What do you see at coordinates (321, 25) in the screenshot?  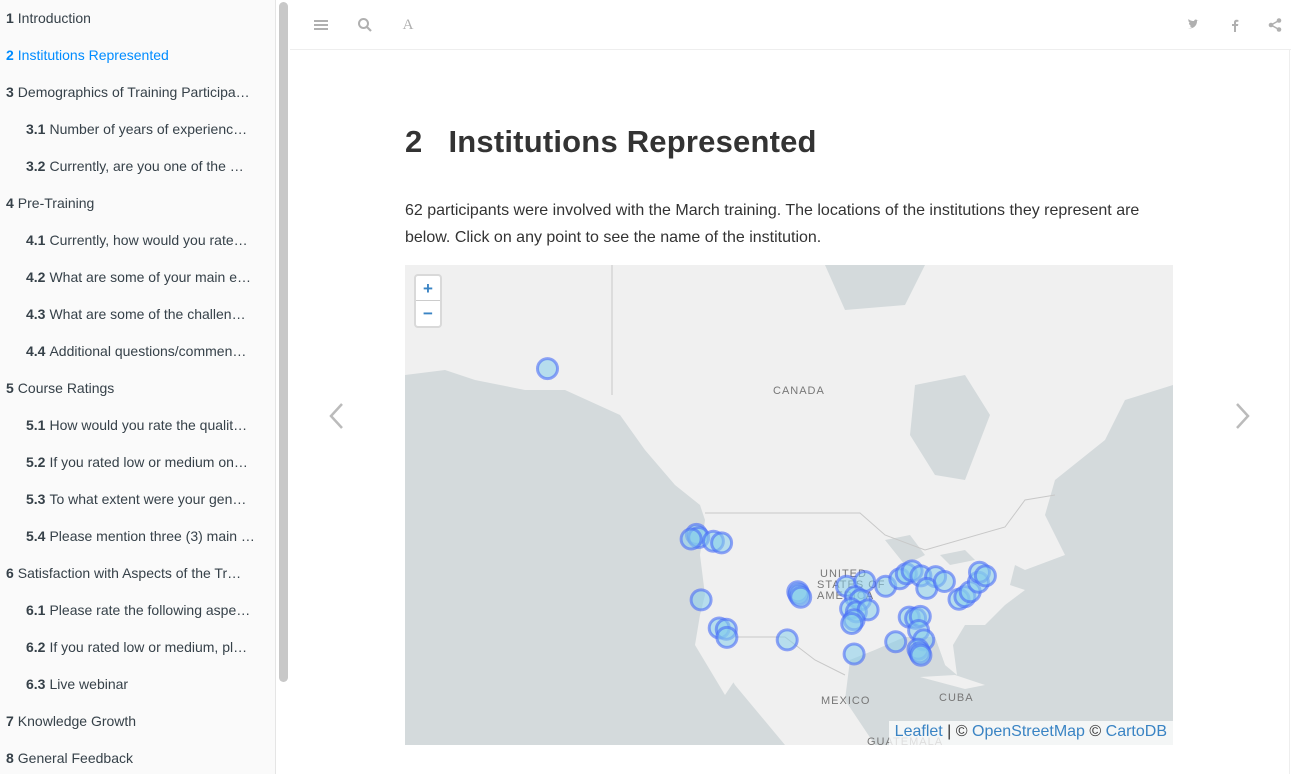 I see `menu-icon` at bounding box center [321, 25].